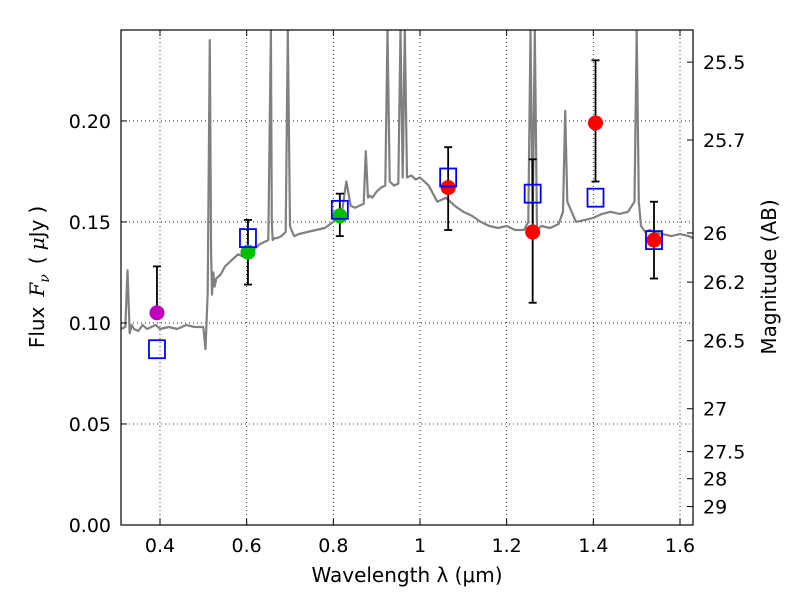  What do you see at coordinates (90, 223) in the screenshot?
I see `y-tick-label: 0.15` at bounding box center [90, 223].